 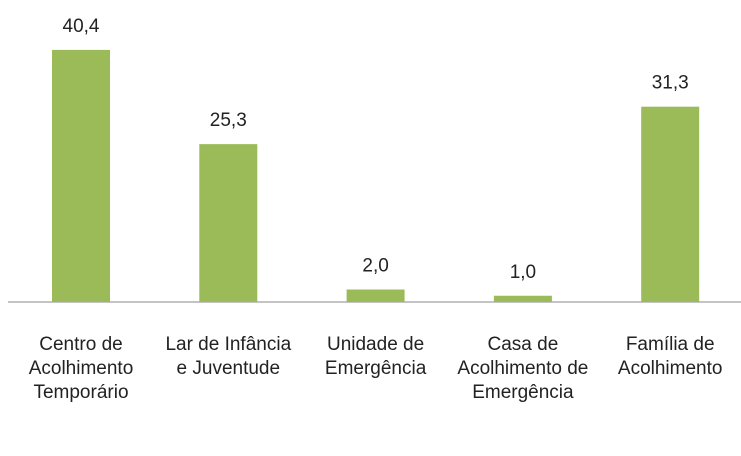 What do you see at coordinates (228, 356) in the screenshot?
I see `x-tick-label: Lar de Infância e Juventude` at bounding box center [228, 356].